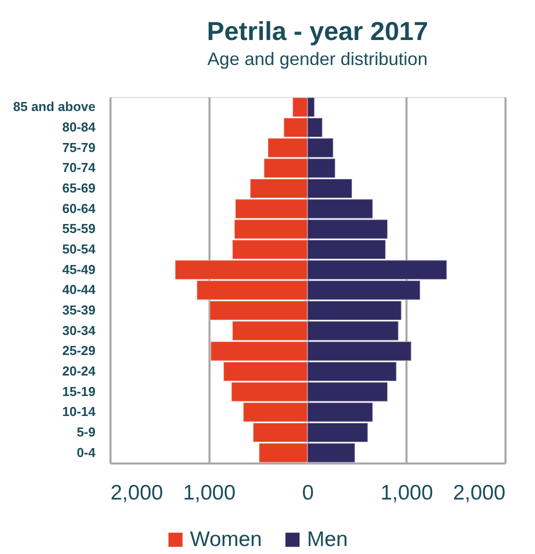 The height and width of the screenshot is (554, 535). I want to click on y-tick-label: 65-69, so click(79, 188).